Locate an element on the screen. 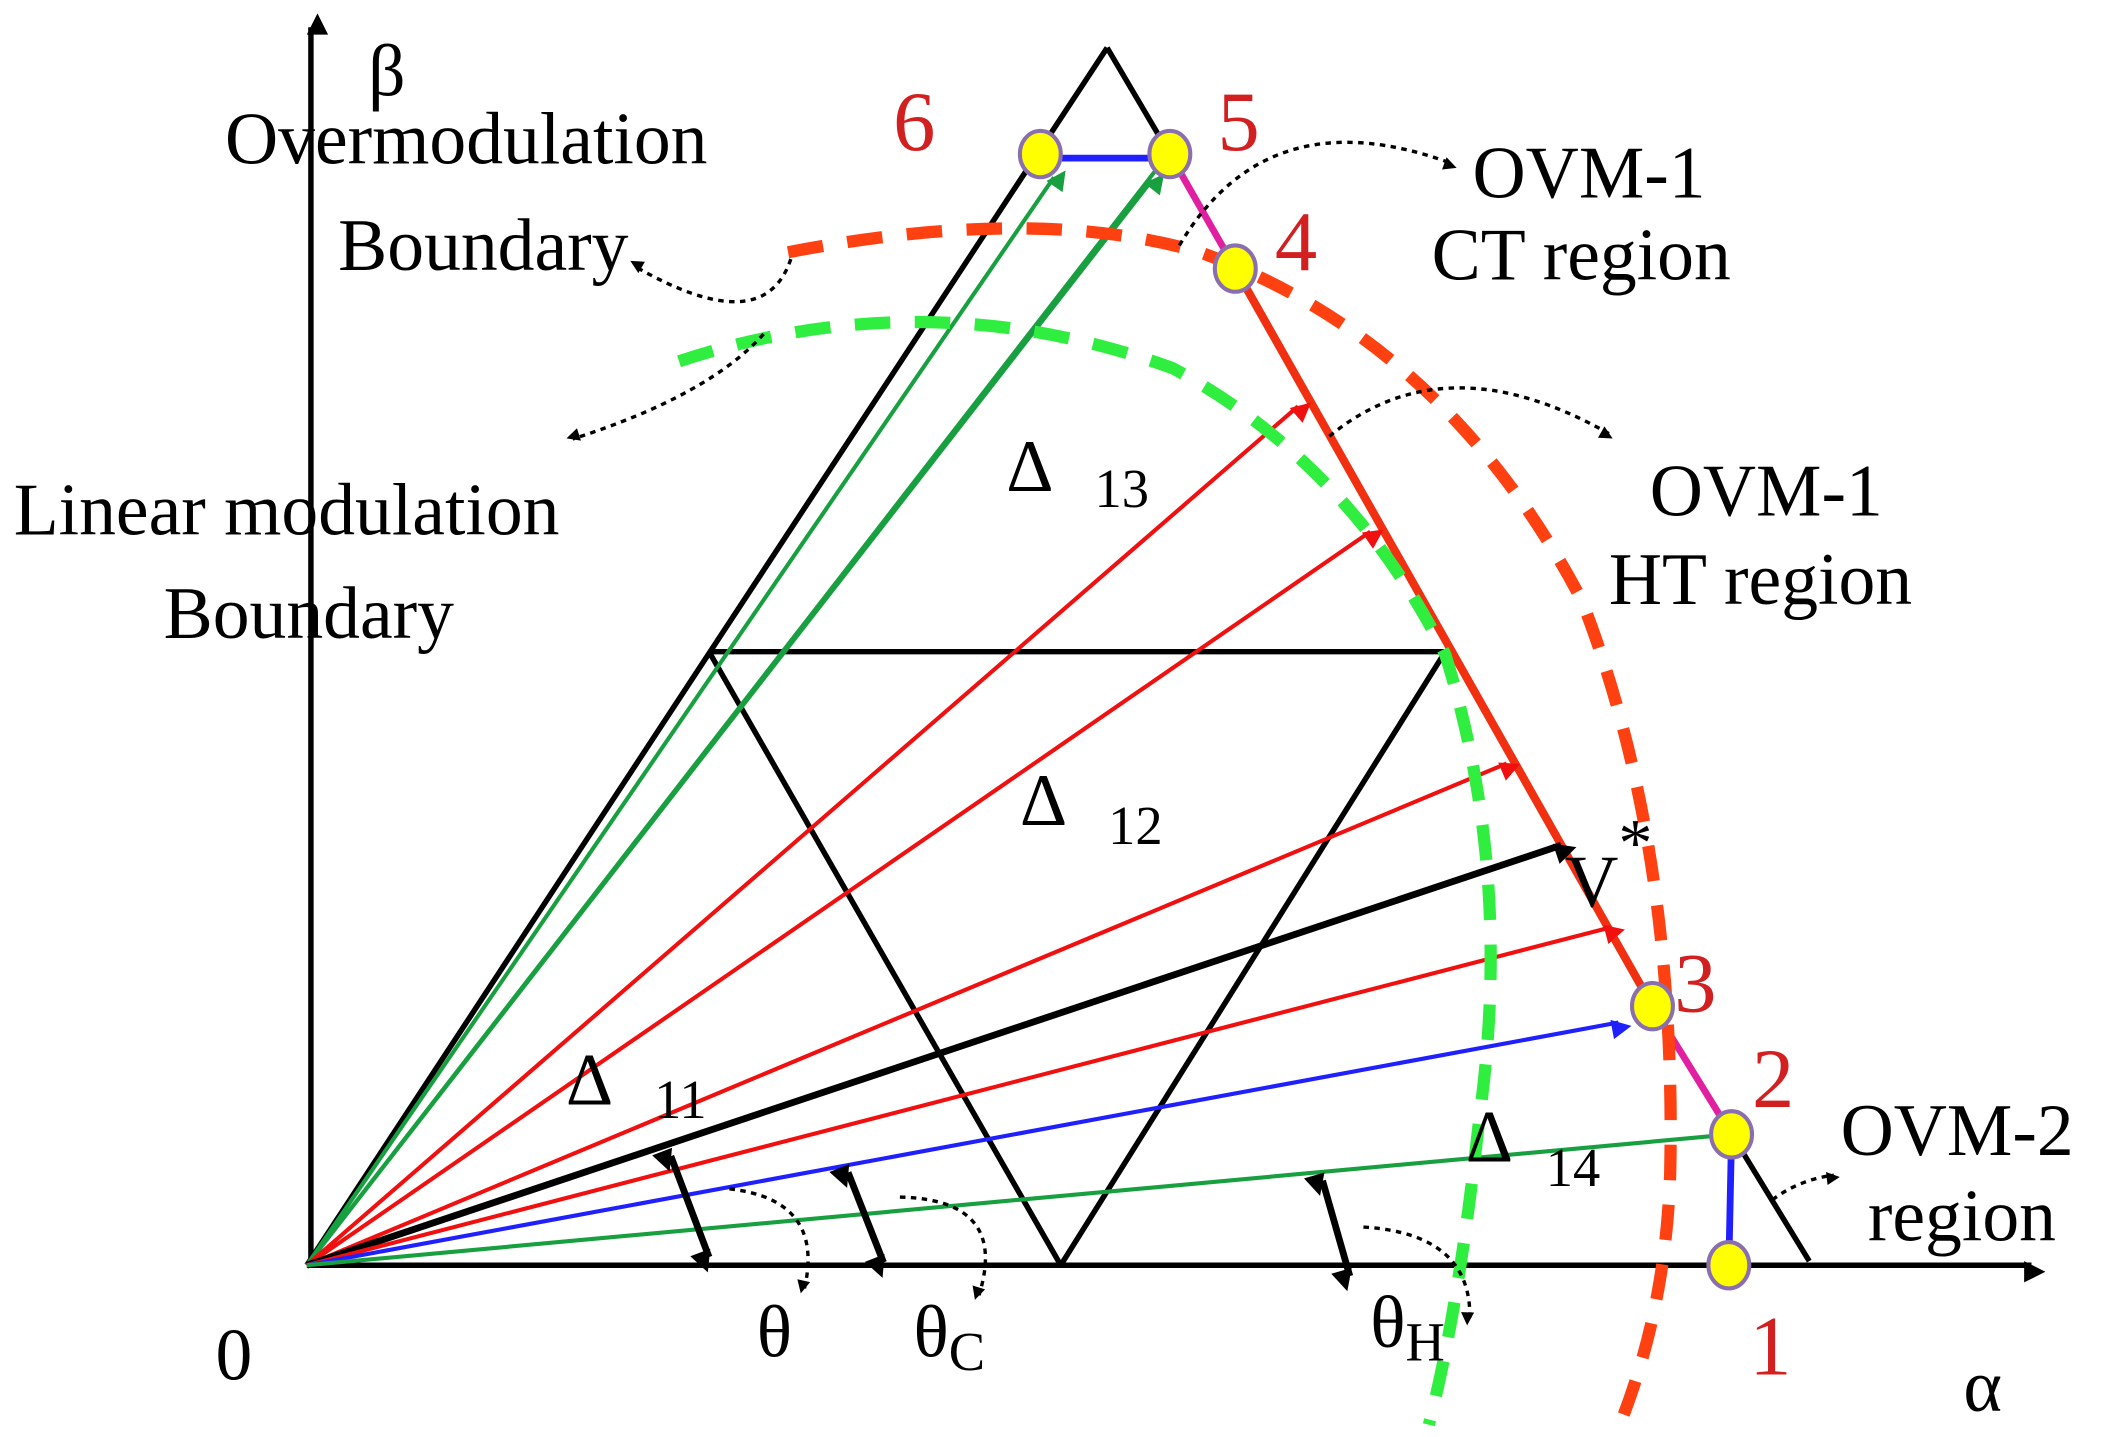 This screenshot has height=1437, width=2127. point-label: 2 is located at coordinates (1773, 1079).